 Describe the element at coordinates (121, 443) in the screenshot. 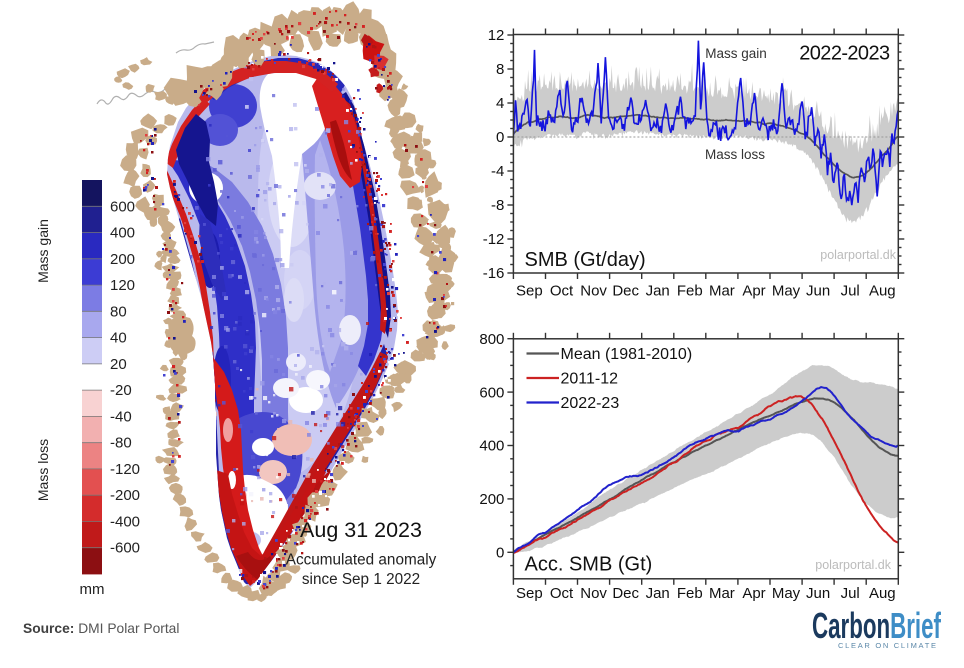

I see `svg-text: -80` at that location.